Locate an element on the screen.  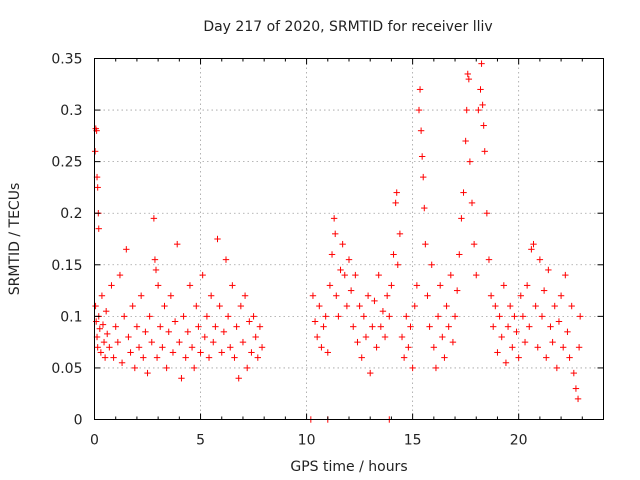
y-tick-label: 0 is located at coordinates (78, 421).